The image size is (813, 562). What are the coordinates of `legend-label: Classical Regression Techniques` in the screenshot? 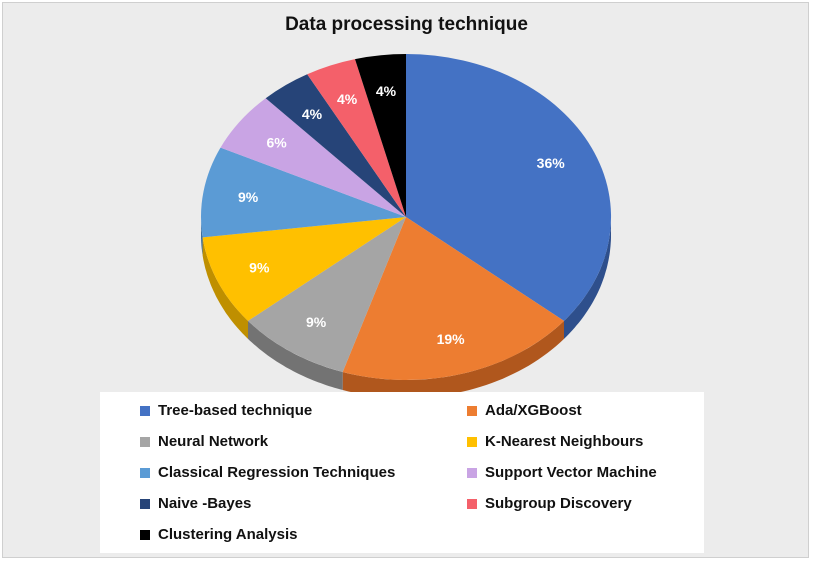 It's located at (277, 472).